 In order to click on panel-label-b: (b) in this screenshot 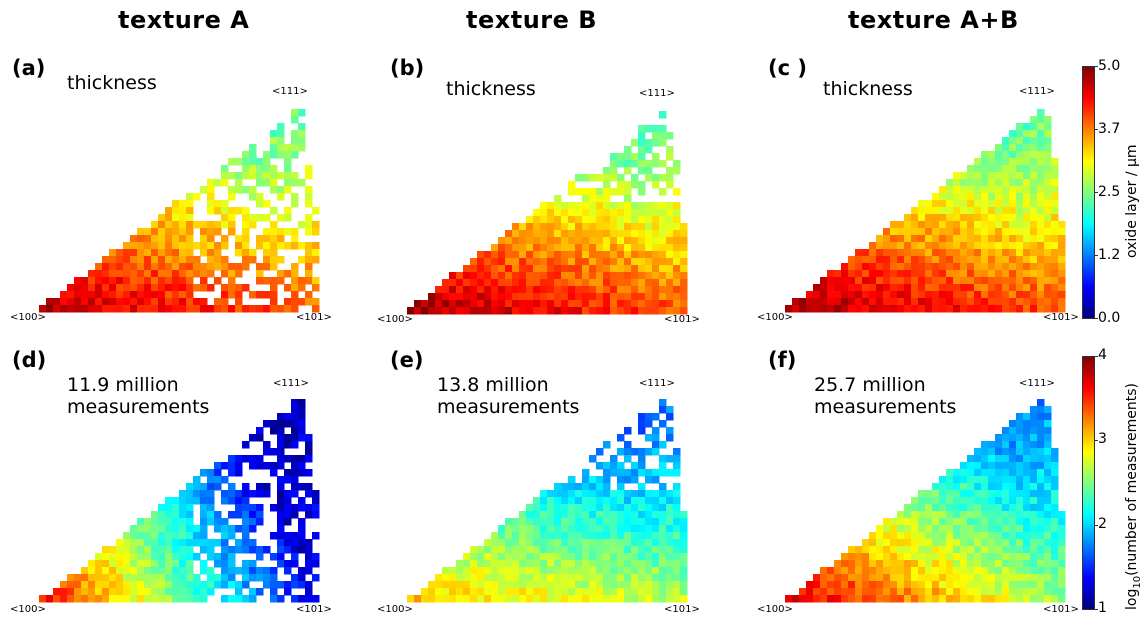, I will do `click(407, 68)`.